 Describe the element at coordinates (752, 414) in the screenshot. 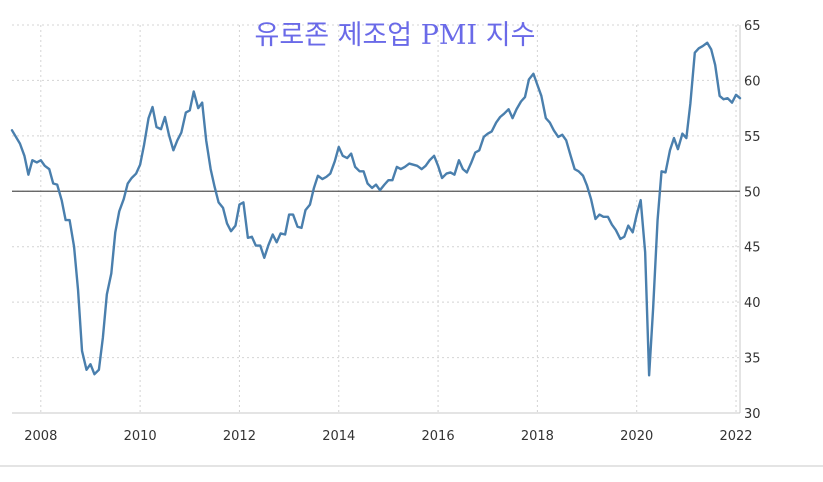

I see `y-tick-label: 30` at that location.